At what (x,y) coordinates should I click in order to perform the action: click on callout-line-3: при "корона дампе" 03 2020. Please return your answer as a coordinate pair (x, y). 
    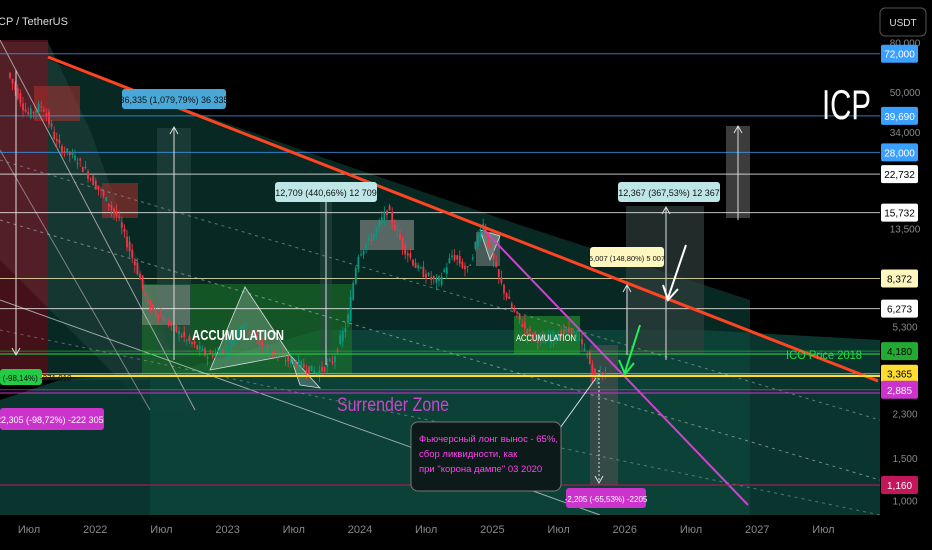
    Looking at the image, I should click on (480, 469).